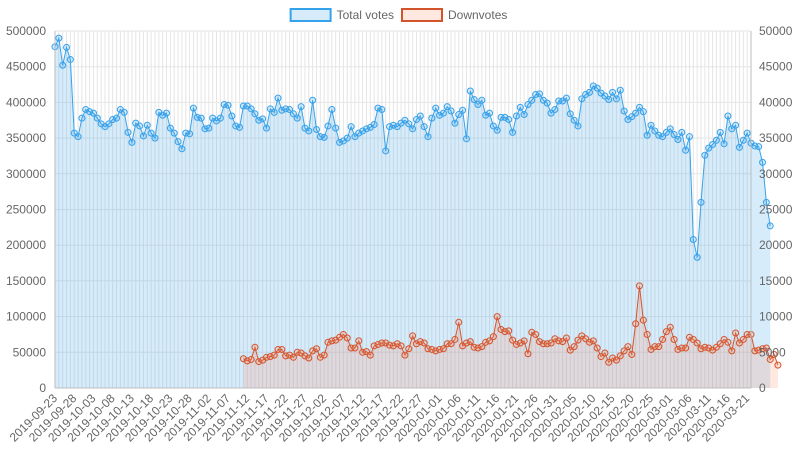 This screenshot has width=798, height=450. Describe the element at coordinates (26, 31) in the screenshot. I see `y-left-tick-label: 500000` at that location.